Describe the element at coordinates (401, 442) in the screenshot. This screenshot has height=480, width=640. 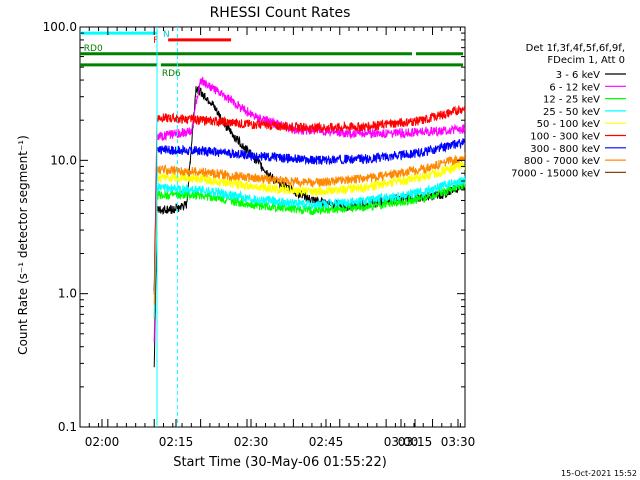
I see `x-tick-label: 03:00` at that location.